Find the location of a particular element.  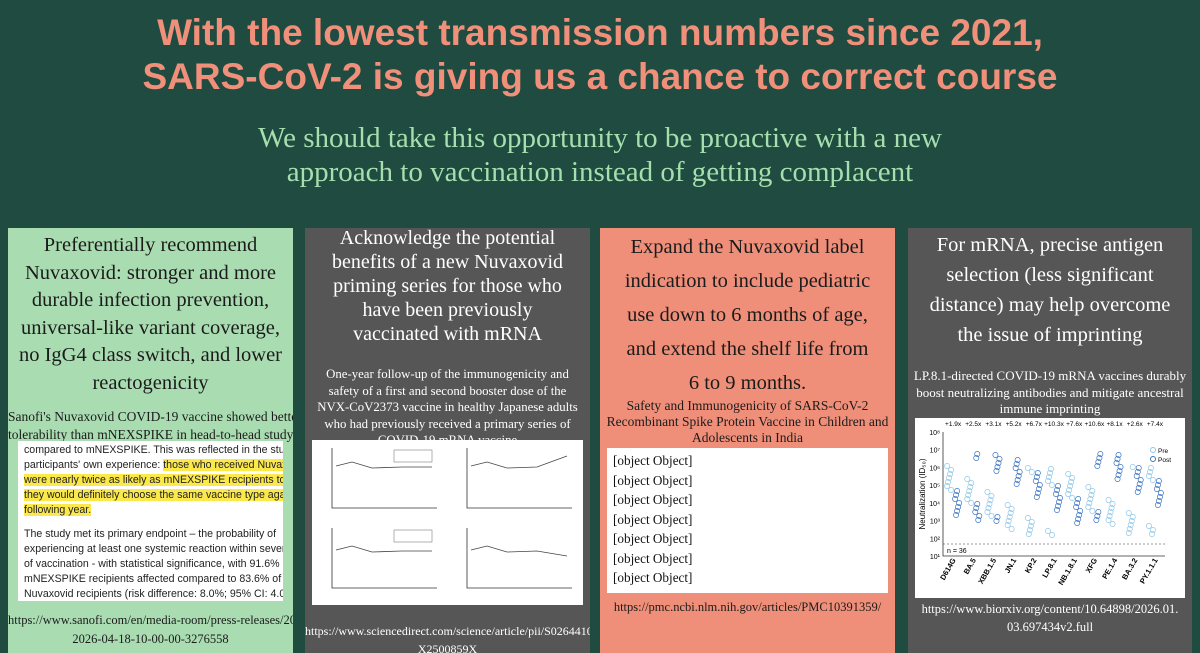

x-tick-label: KP.2 is located at coordinates (1031, 566).